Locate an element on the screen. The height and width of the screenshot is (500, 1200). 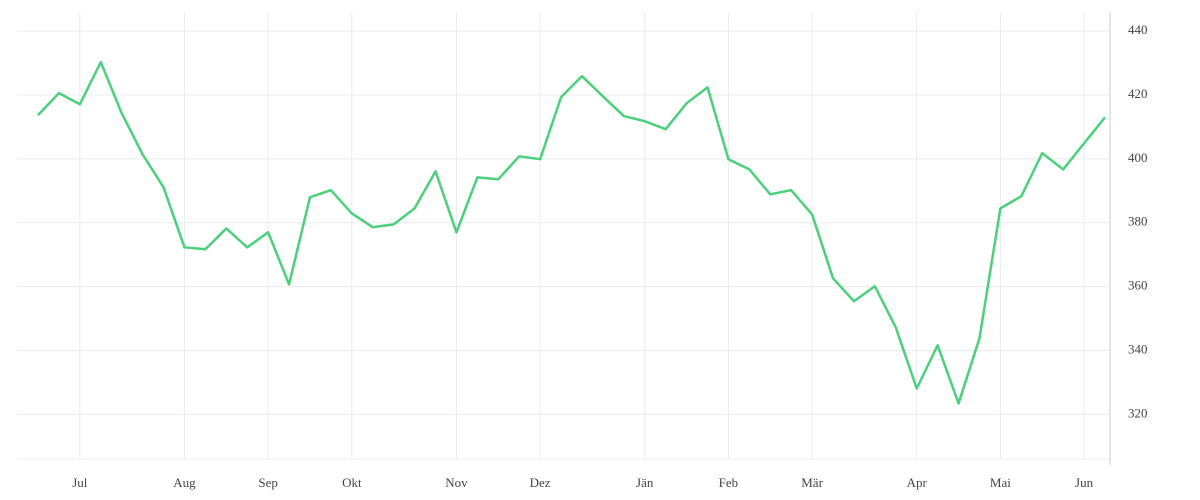
x-tick-label: Feb is located at coordinates (729, 482).